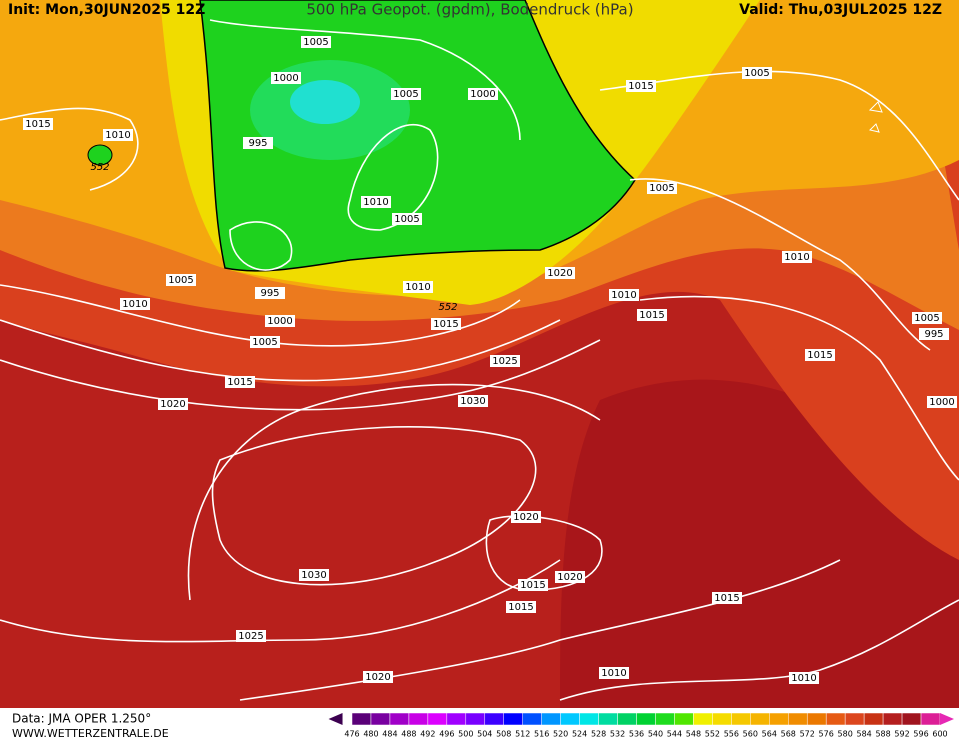  What do you see at coordinates (845, 734) in the screenshot?
I see `colorbar-label: 580` at bounding box center [845, 734].